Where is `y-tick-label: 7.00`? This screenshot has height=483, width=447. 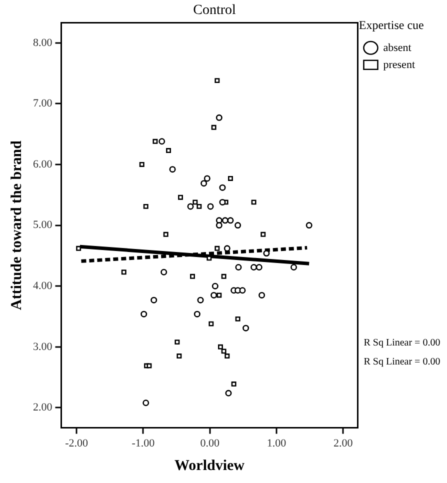 y-tick-label: 7.00 is located at coordinates (43, 104).